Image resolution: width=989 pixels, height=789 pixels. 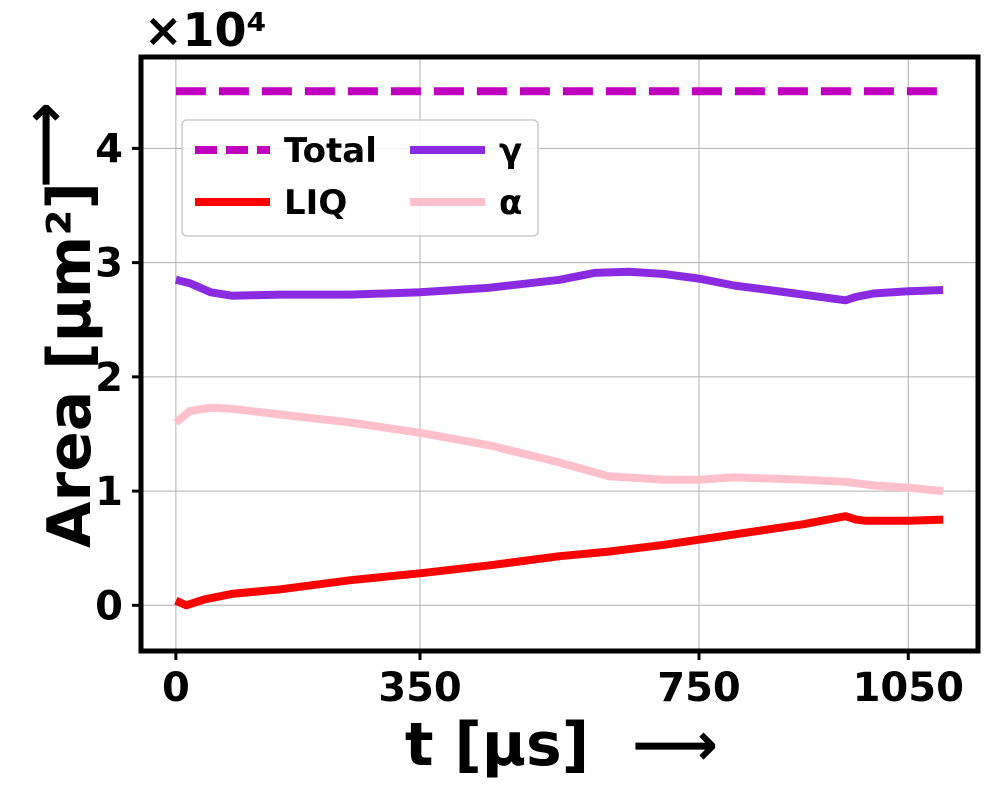 What do you see at coordinates (558, 449) in the screenshot?
I see `series-line-α` at bounding box center [558, 449].